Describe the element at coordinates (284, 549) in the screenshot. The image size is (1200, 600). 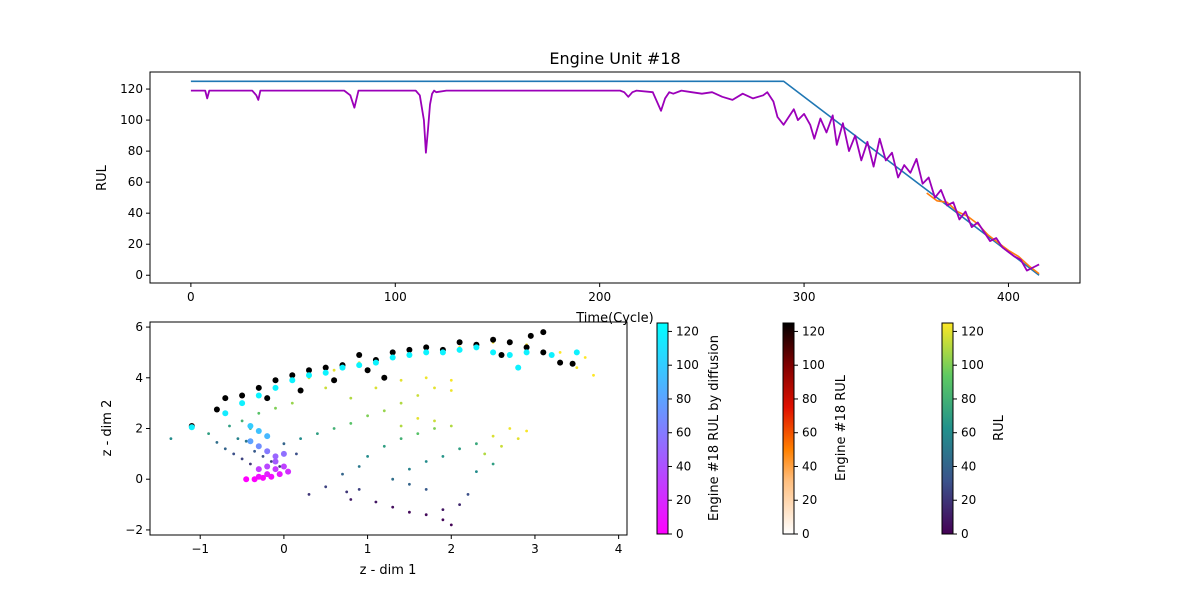
I see `scatter-x-tick-label: 0` at that location.